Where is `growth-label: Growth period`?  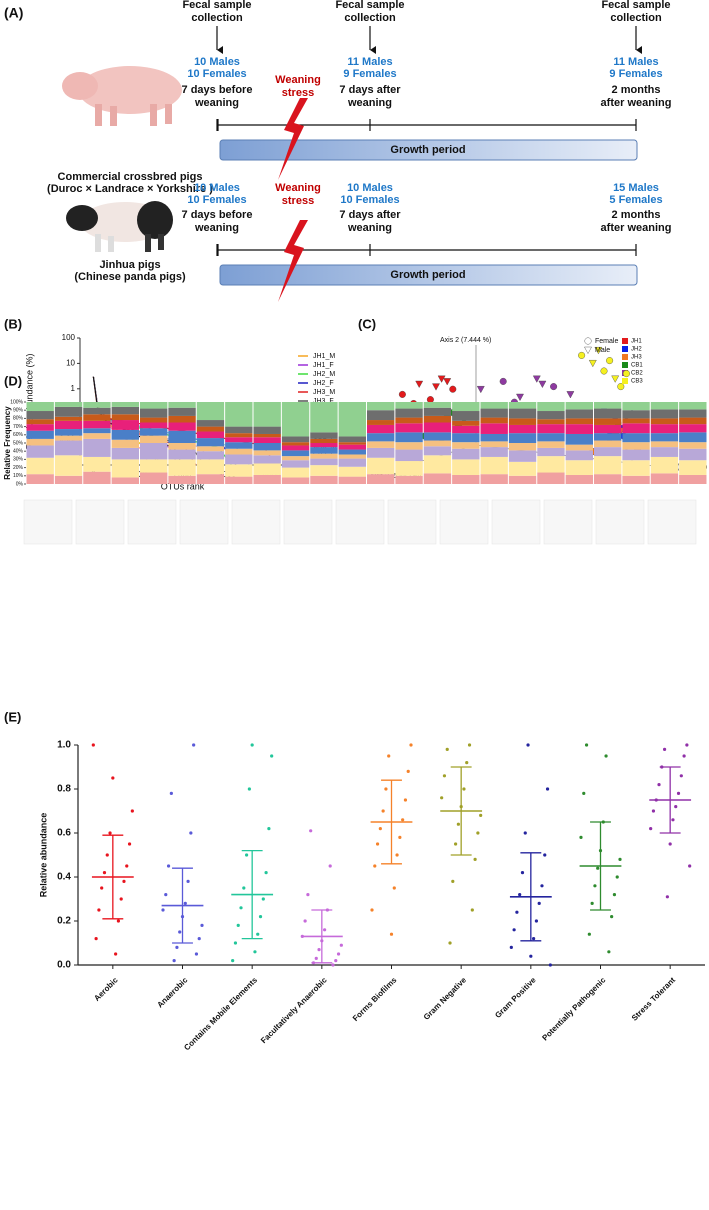 growth-label: Growth period is located at coordinates (427, 150).